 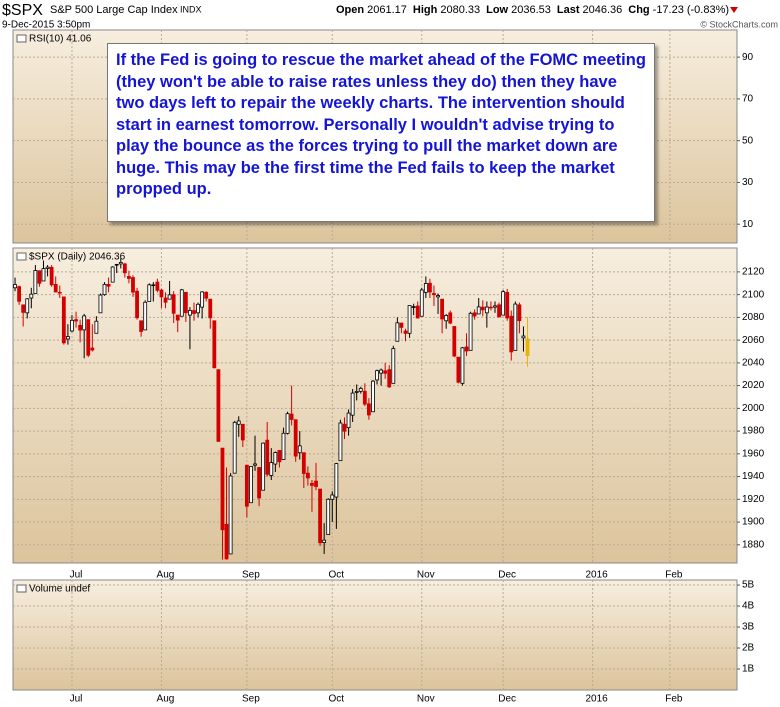 What do you see at coordinates (638, 10) in the screenshot?
I see `quote-label: Chg` at bounding box center [638, 10].